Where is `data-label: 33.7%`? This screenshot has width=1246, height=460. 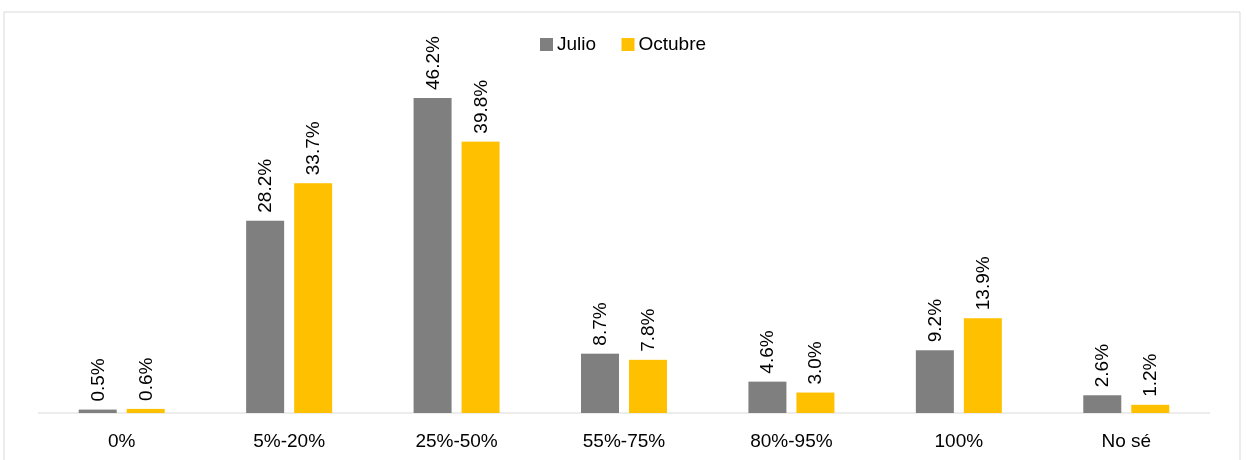 data-label: 33.7% is located at coordinates (313, 148).